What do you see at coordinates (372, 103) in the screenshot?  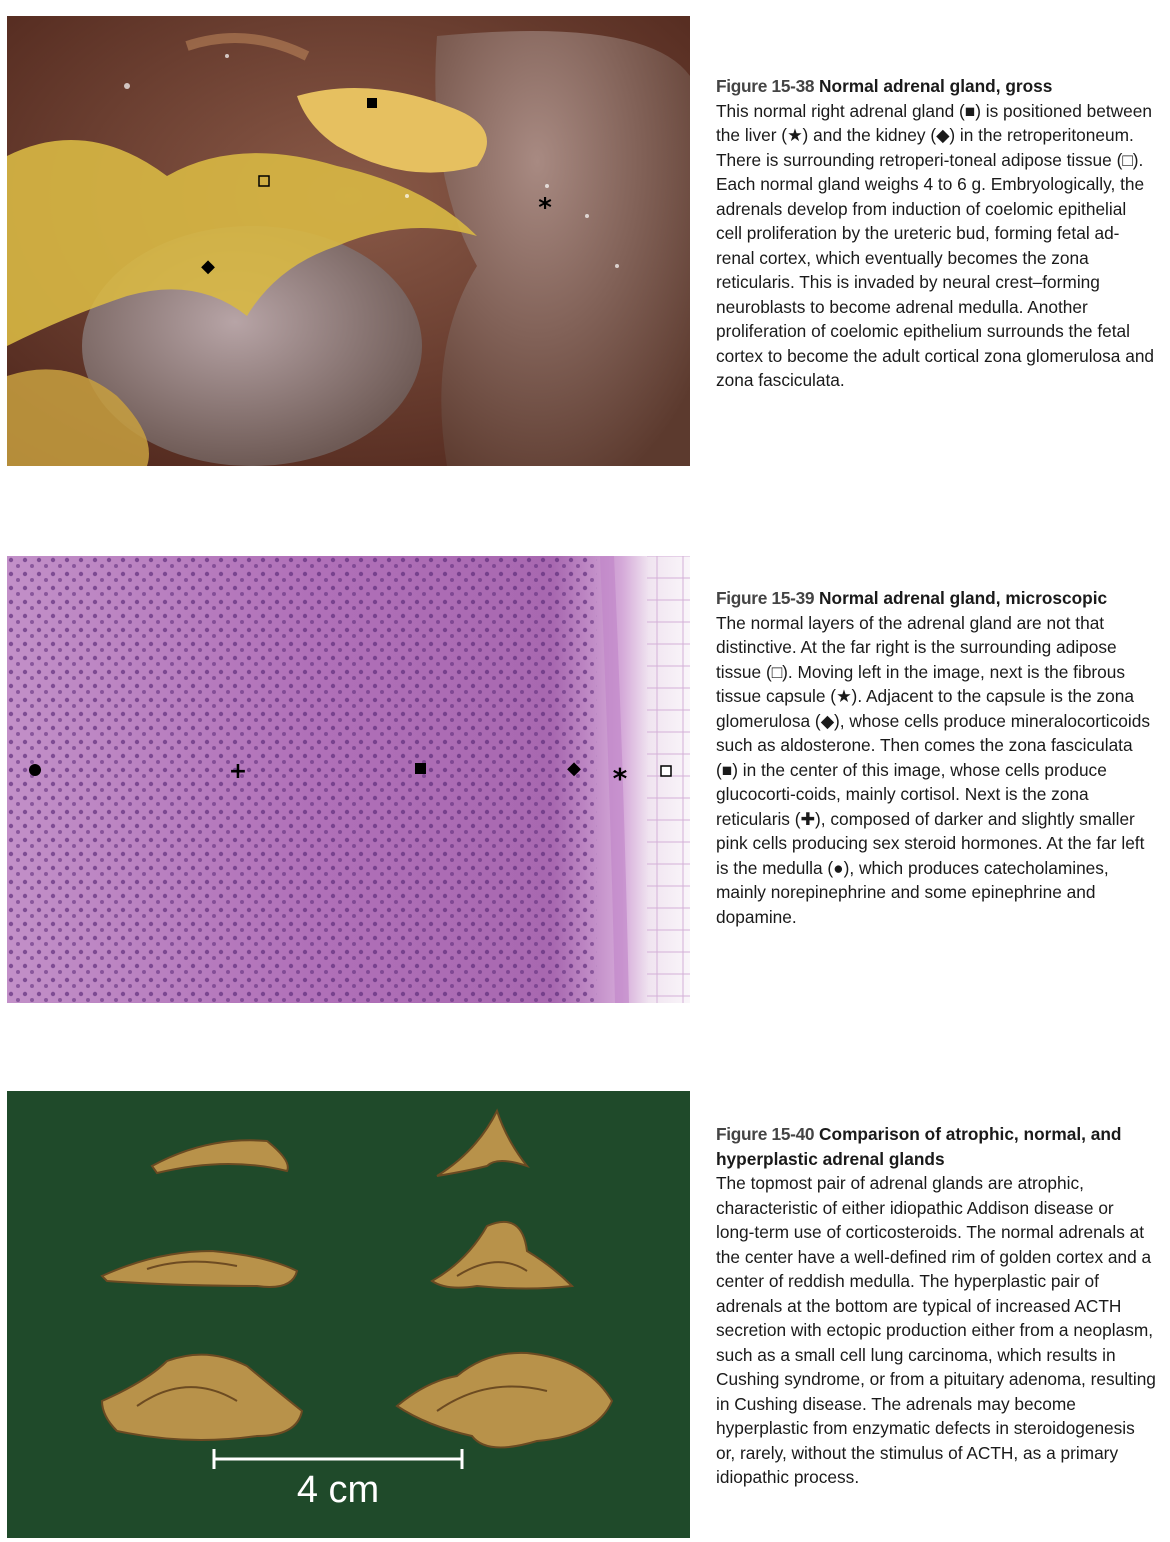 I see `marker-adrenal-square` at bounding box center [372, 103].